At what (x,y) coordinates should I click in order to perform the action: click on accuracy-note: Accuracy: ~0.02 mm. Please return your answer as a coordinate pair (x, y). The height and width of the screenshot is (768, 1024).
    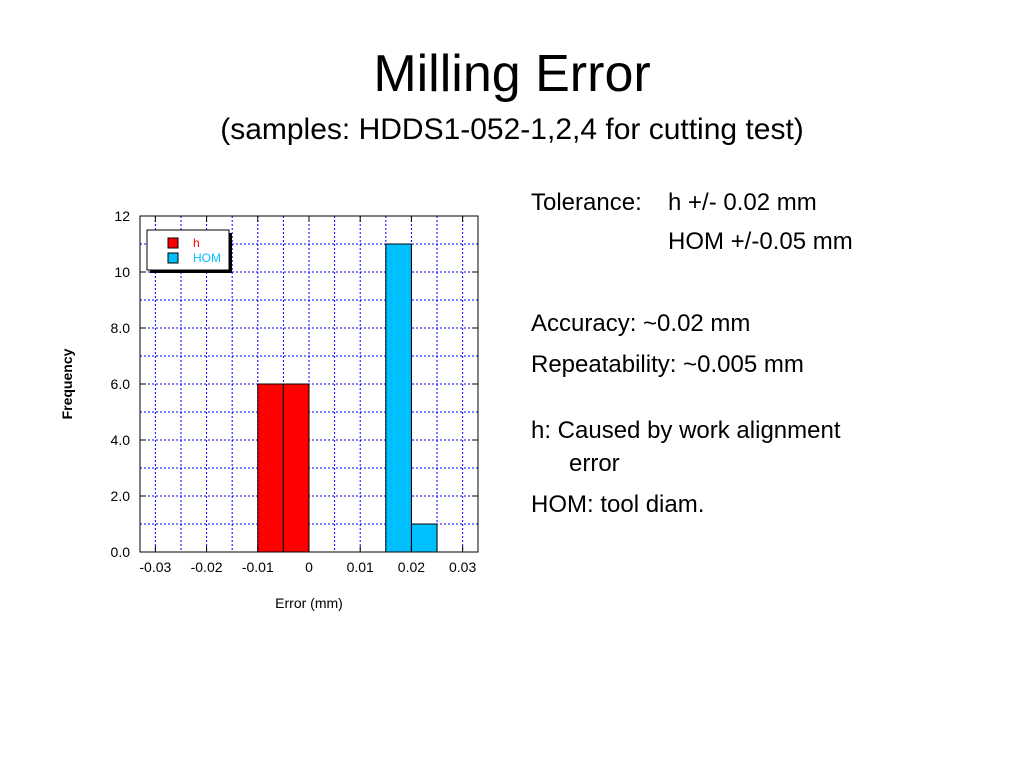
    Looking at the image, I should click on (641, 323).